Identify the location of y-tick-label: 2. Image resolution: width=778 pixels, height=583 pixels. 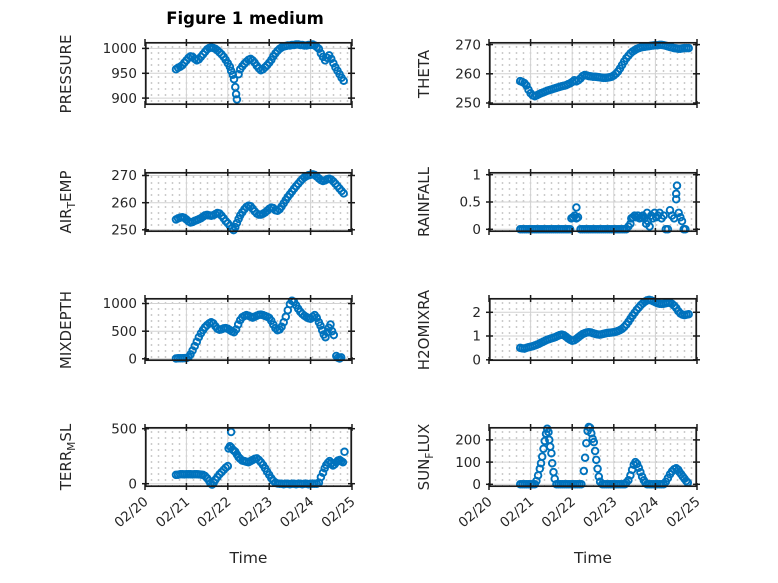
(476, 313).